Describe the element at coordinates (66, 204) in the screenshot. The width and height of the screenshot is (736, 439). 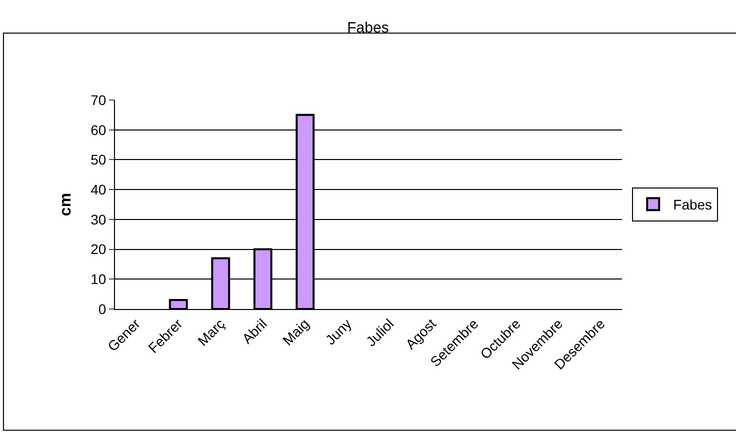
I see `y-axis-title: cm` at that location.